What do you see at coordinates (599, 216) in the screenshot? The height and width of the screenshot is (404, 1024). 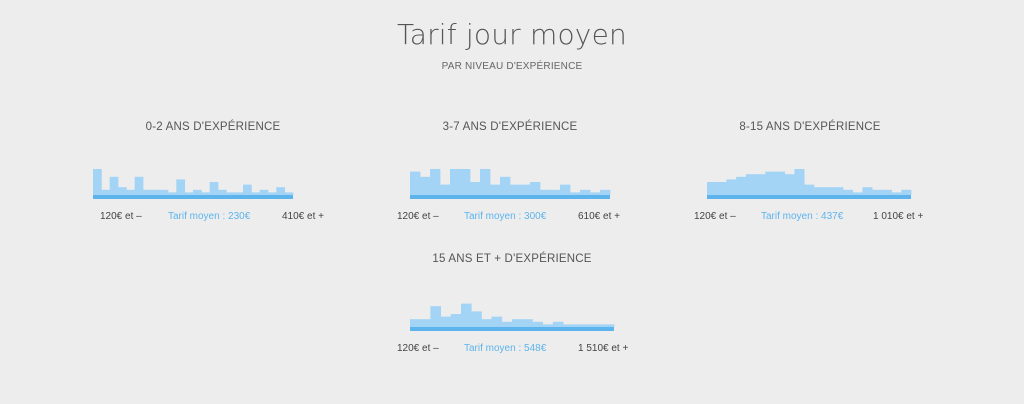 I see `max-label: 610€ et +` at bounding box center [599, 216].